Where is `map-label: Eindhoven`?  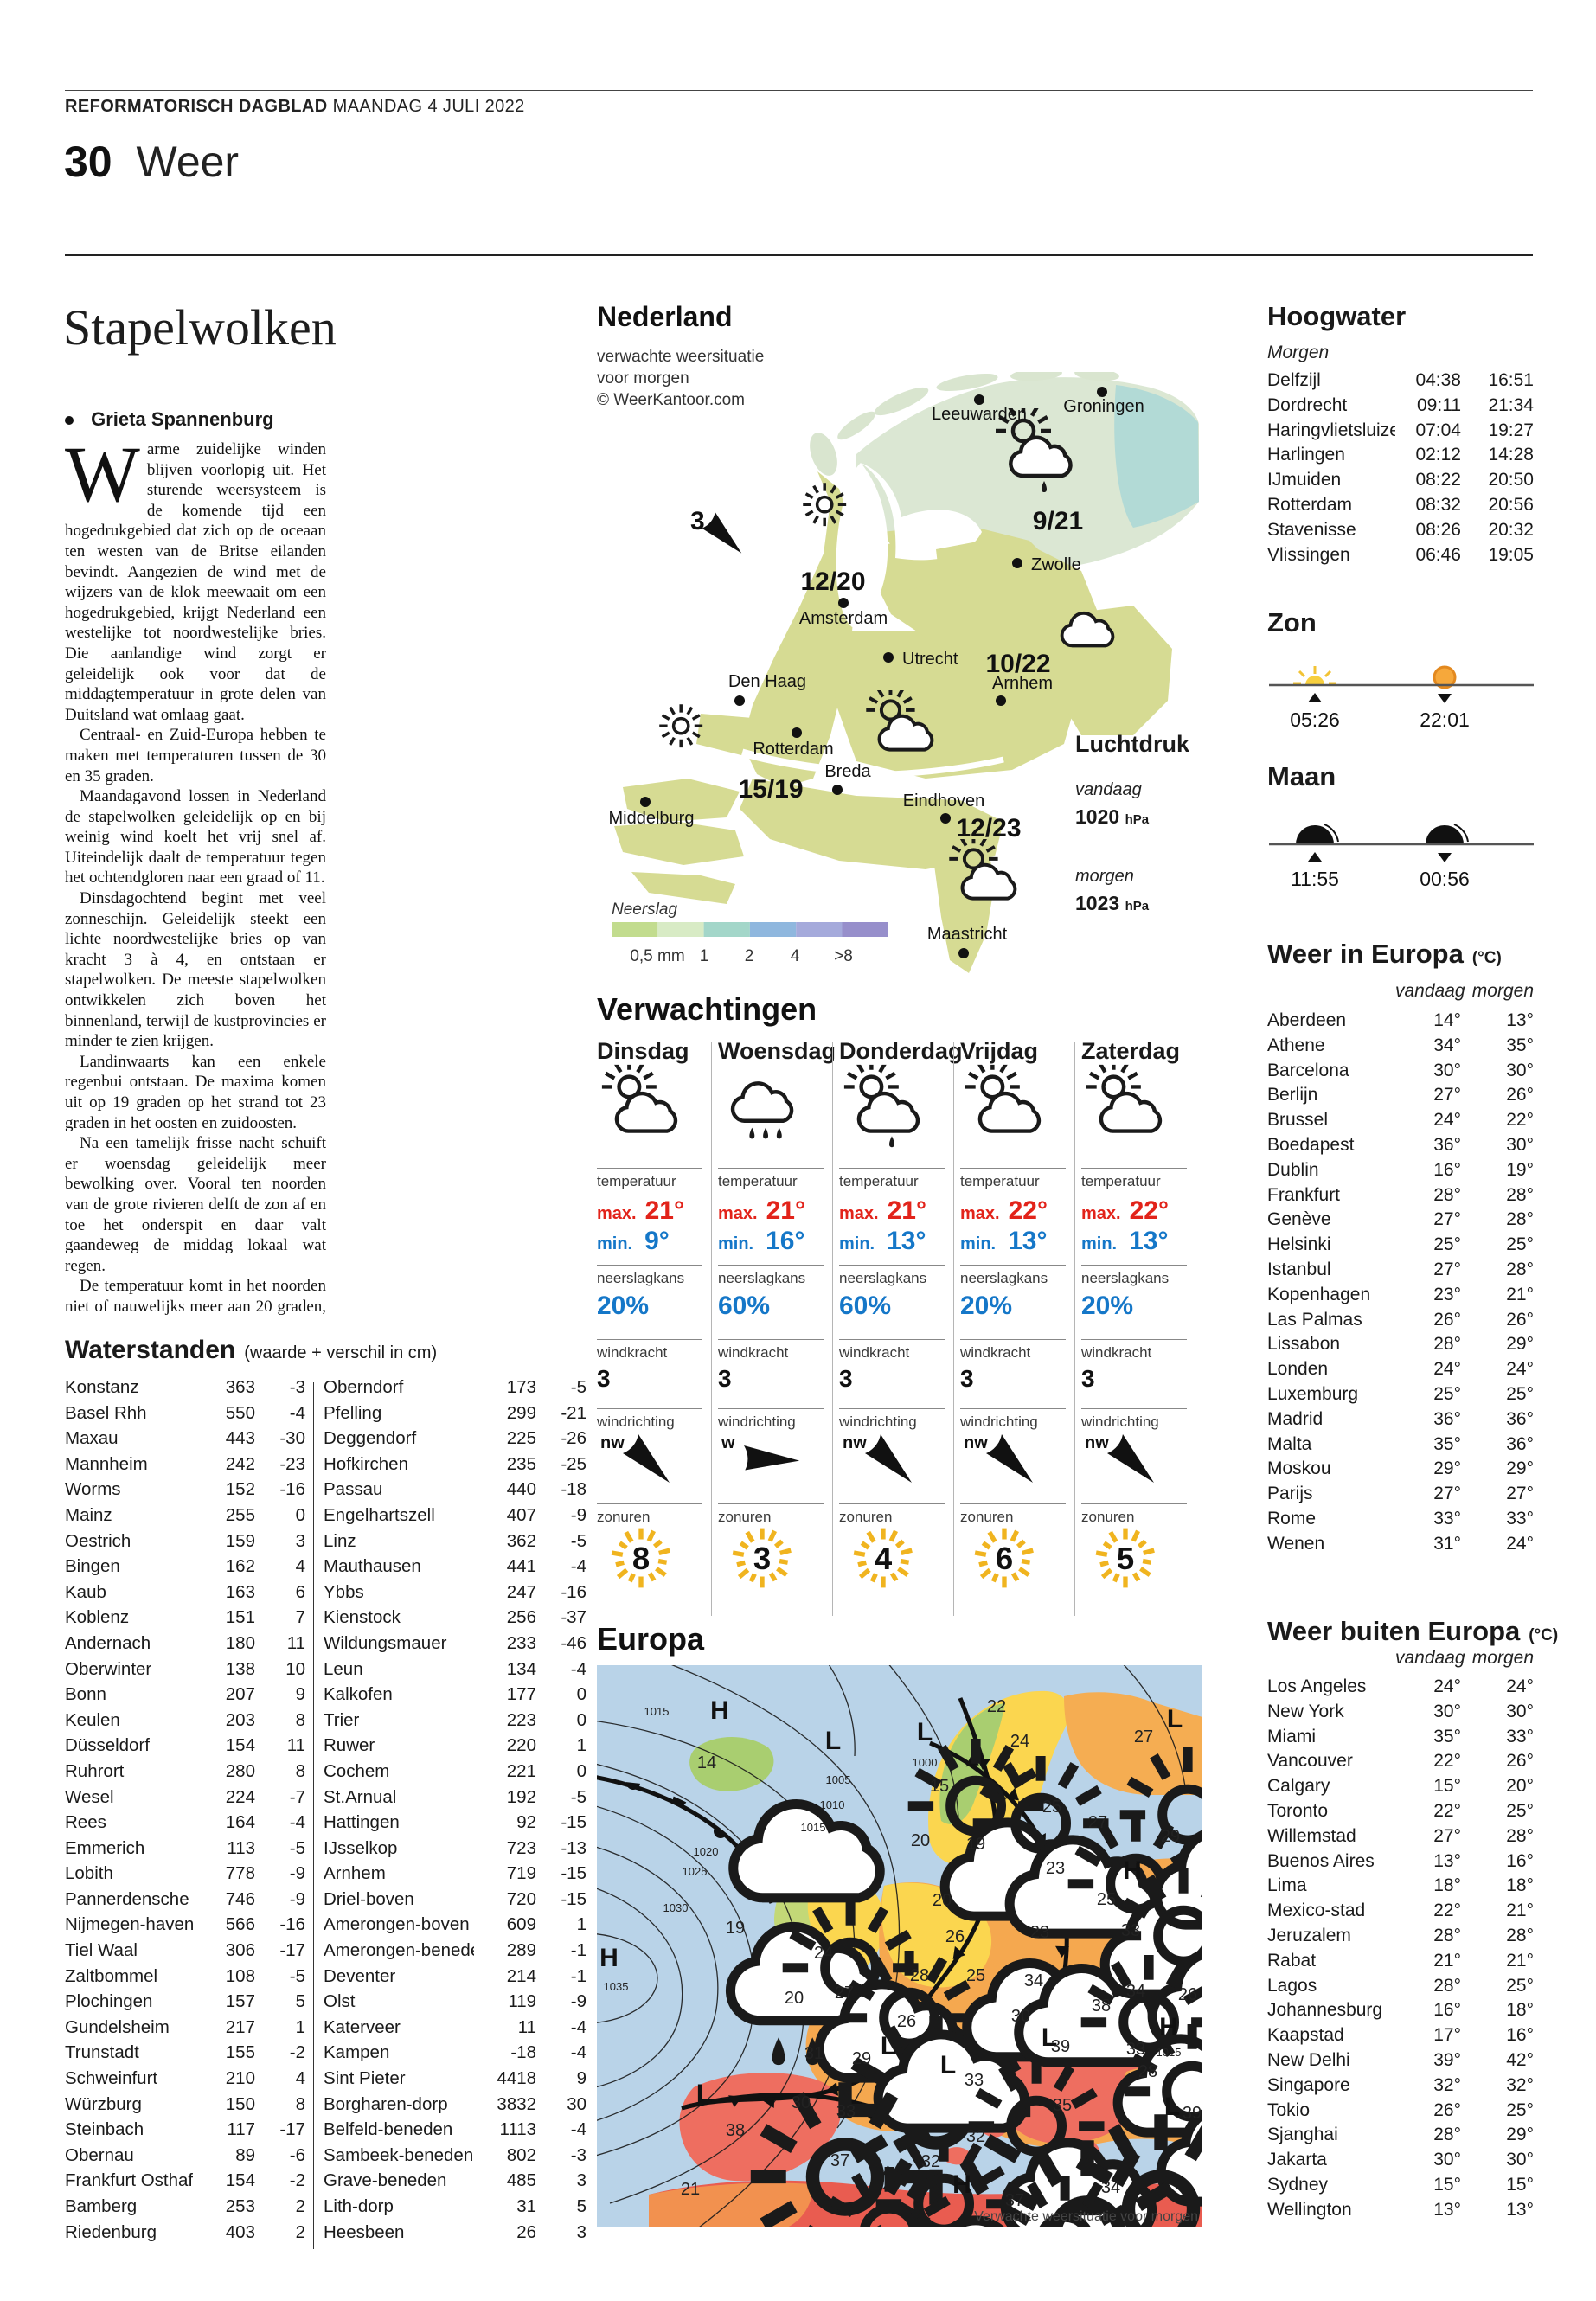 map-label: Eindhoven is located at coordinates (944, 802).